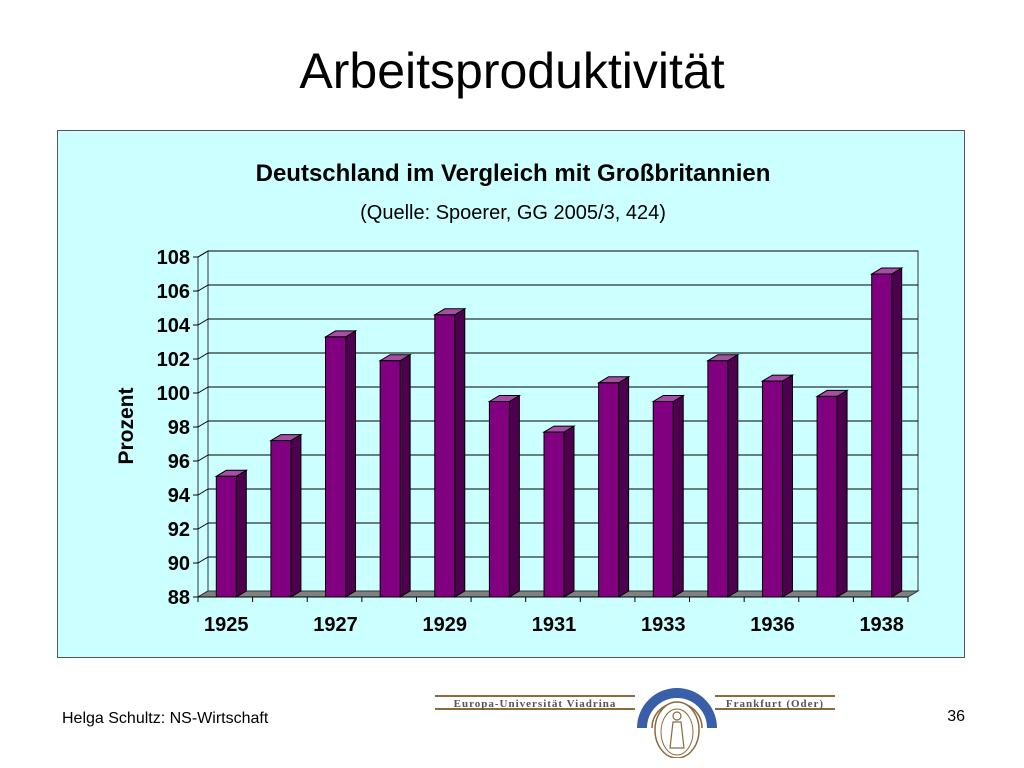  Describe the element at coordinates (179, 598) in the screenshot. I see `y-tick-label: 88` at that location.